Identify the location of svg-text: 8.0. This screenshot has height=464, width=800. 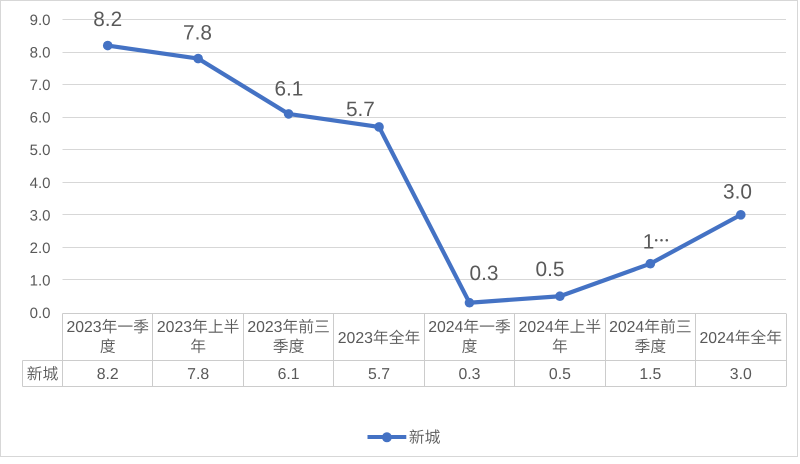
(40, 53).